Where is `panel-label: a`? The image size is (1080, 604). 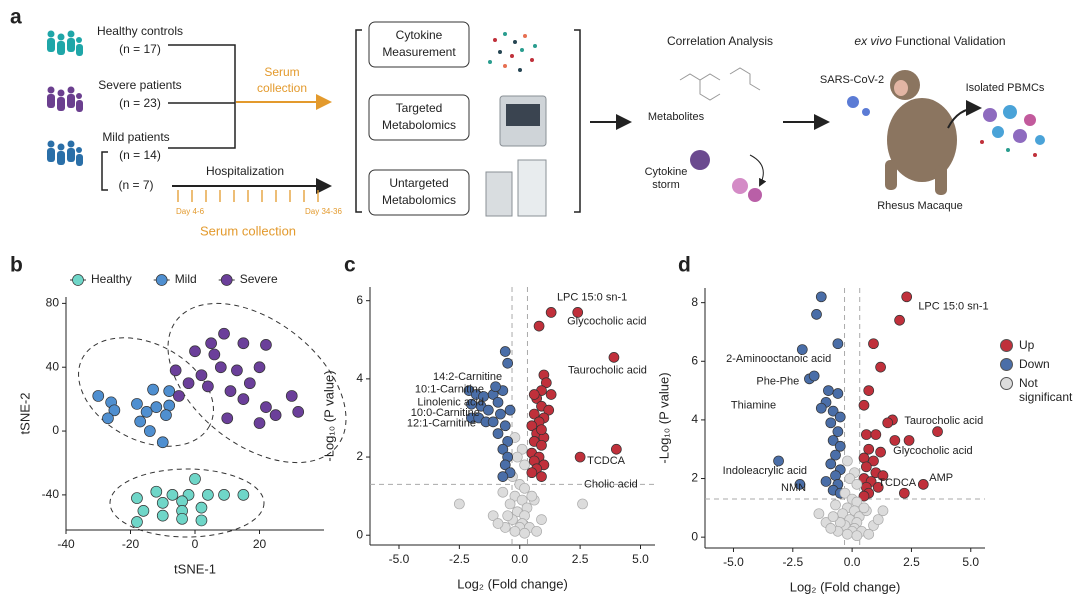
panel-label: a is located at coordinates (16, 17).